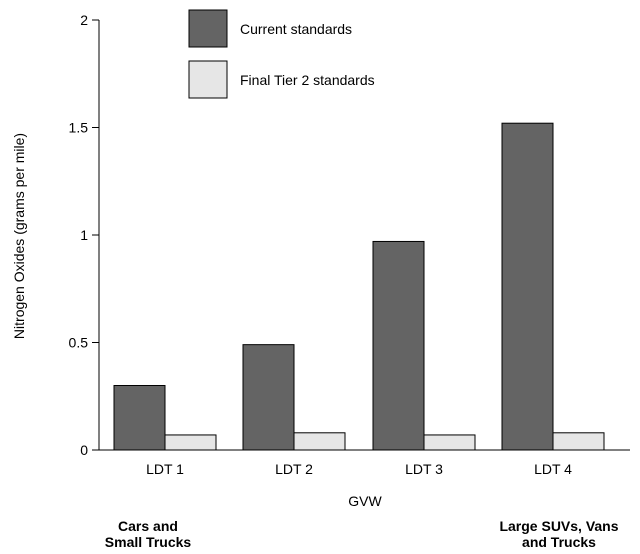 This screenshot has width=640, height=554. I want to click on legend: Current standards Final Tier 2 standards, so click(281, 54).